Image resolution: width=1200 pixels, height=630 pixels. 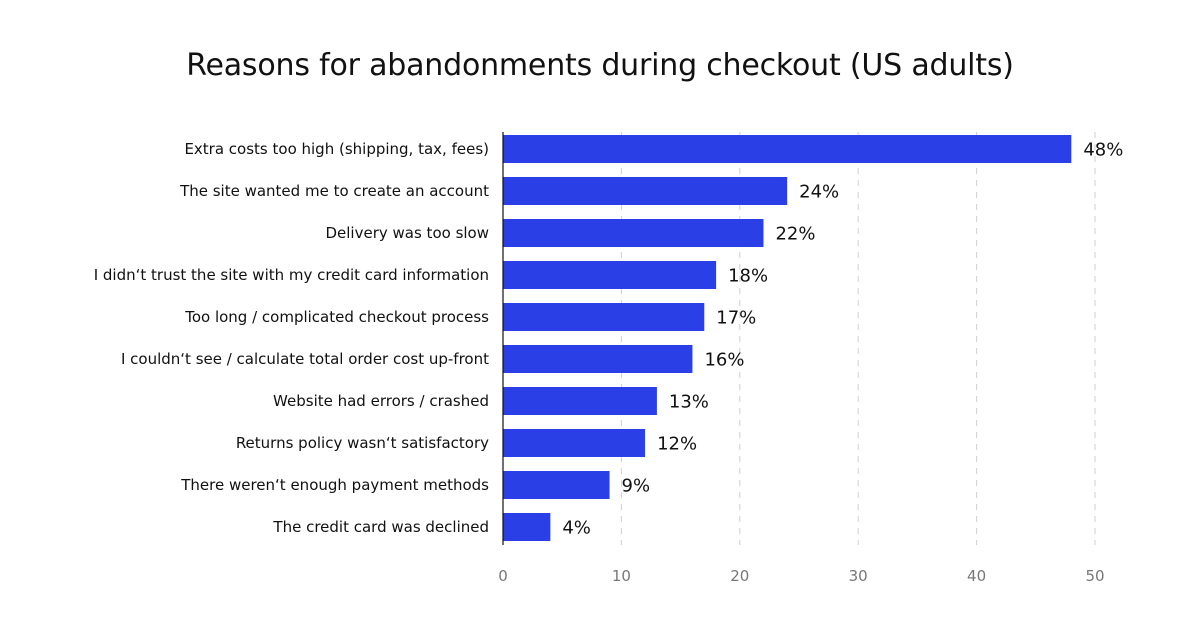 I want to click on x-tick-label: 30, so click(x=858, y=576).